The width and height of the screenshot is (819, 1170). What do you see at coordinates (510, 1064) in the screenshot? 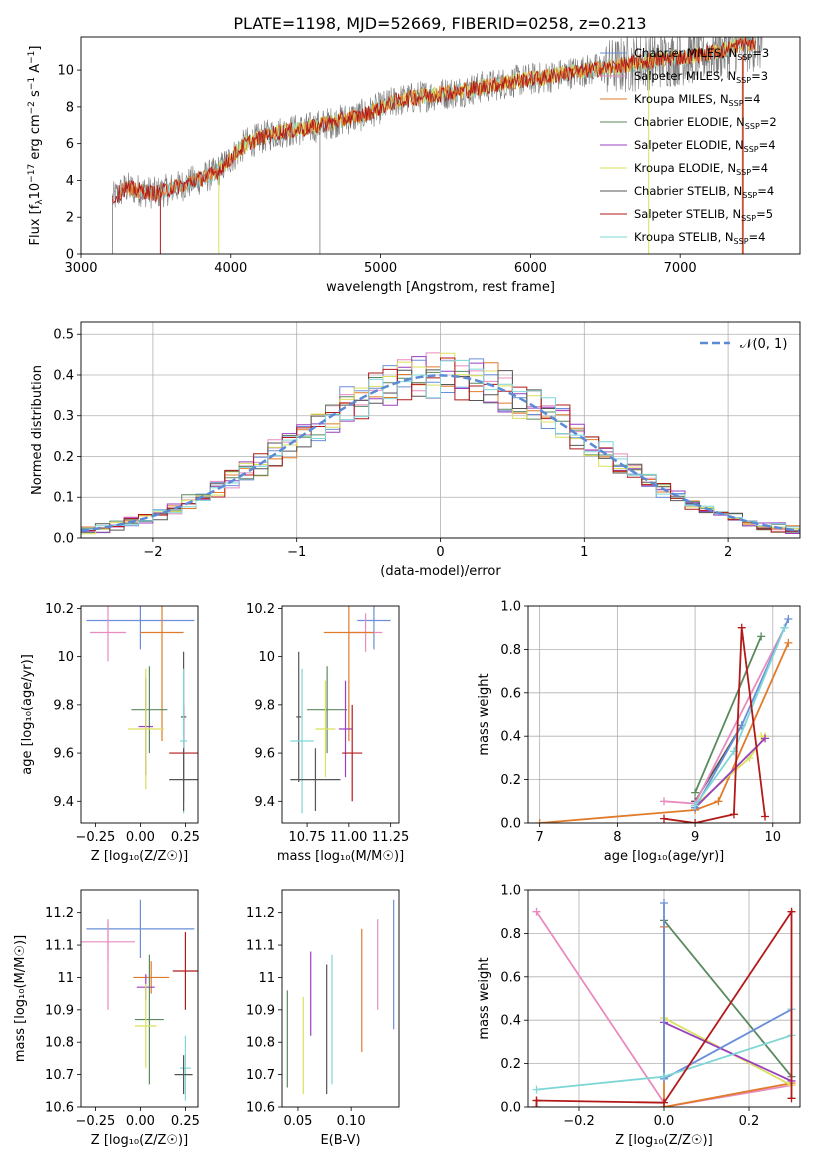
I see `y-tick-label: 0.2` at bounding box center [510, 1064].